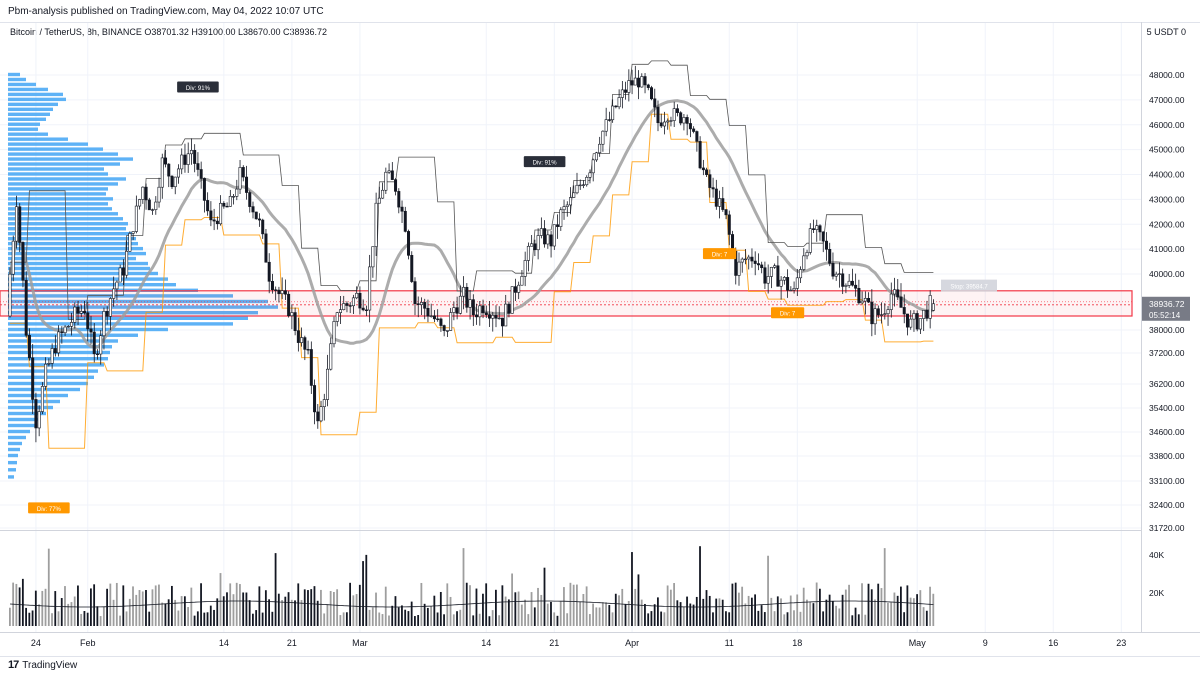 This screenshot has height=679, width=1200. I want to click on volume-pane-separator, so click(570, 530).